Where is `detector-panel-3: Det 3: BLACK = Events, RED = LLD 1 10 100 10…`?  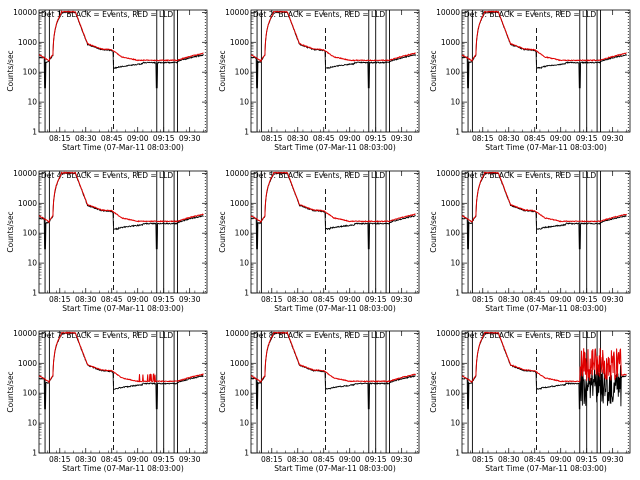
detector-panel-3: Det 3: BLACK = Events, RED = LLD 1 10 100 10… is located at coordinates (530, 80).